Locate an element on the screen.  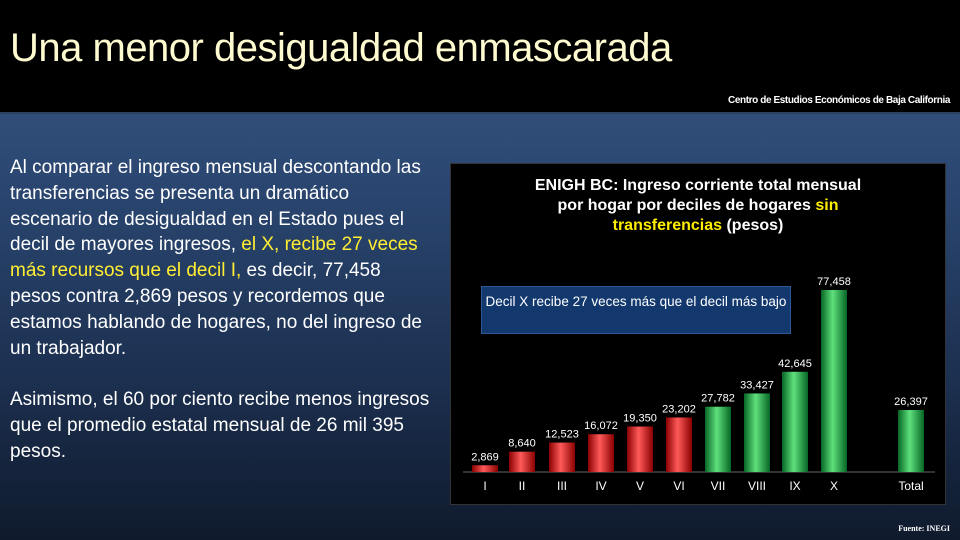
tick-label-vii: VII is located at coordinates (718, 486).